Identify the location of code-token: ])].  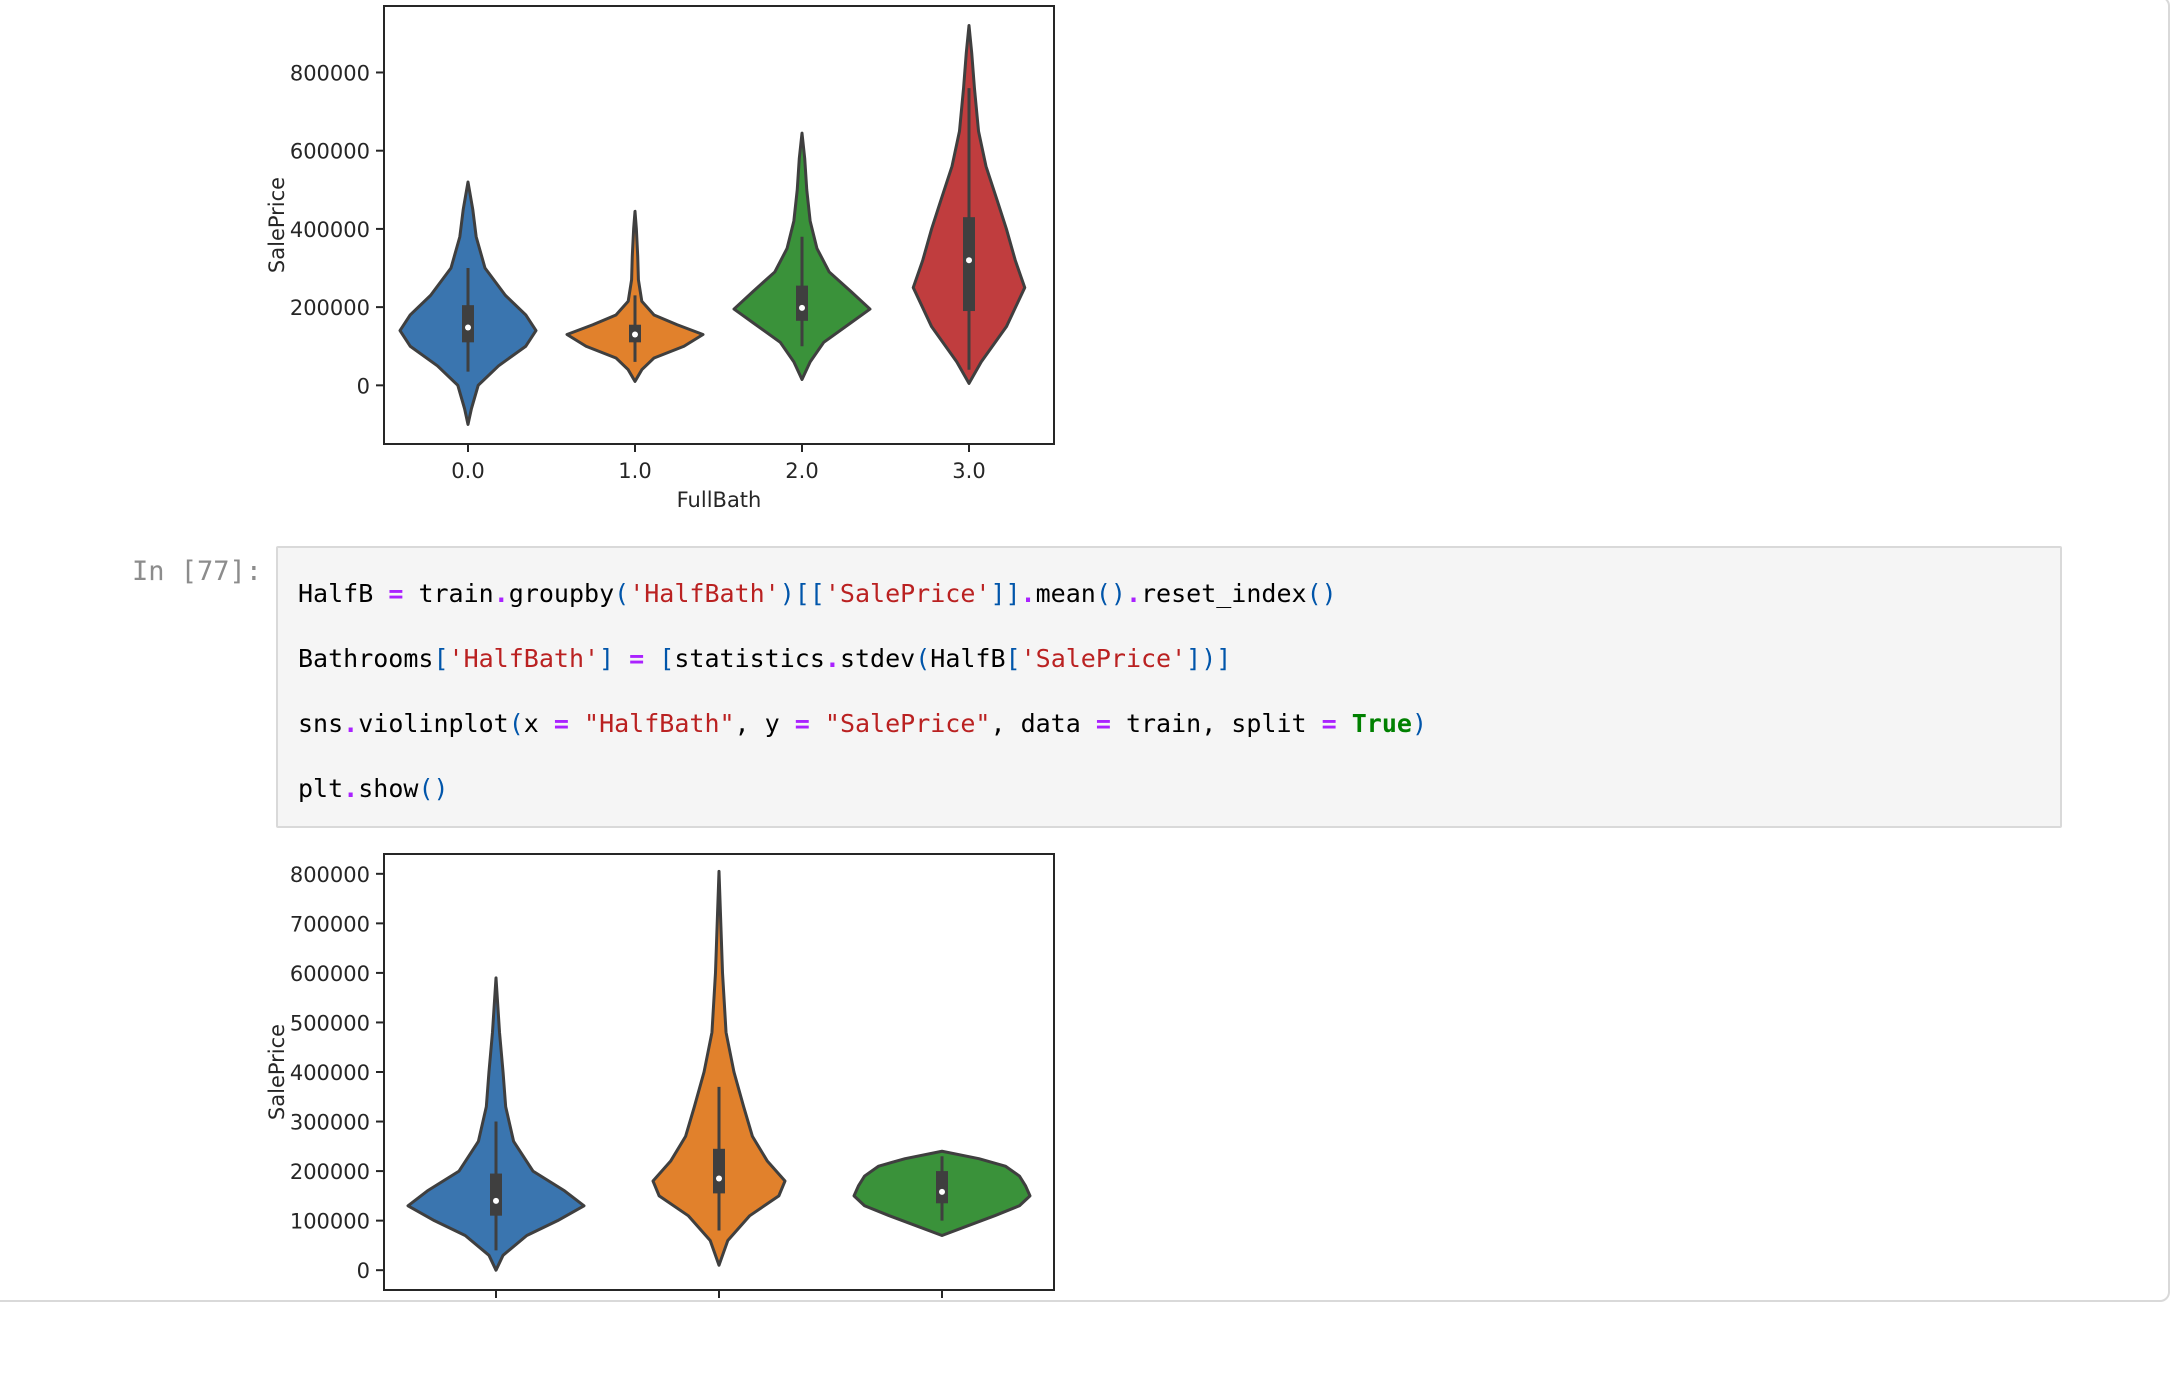
(1209, 658).